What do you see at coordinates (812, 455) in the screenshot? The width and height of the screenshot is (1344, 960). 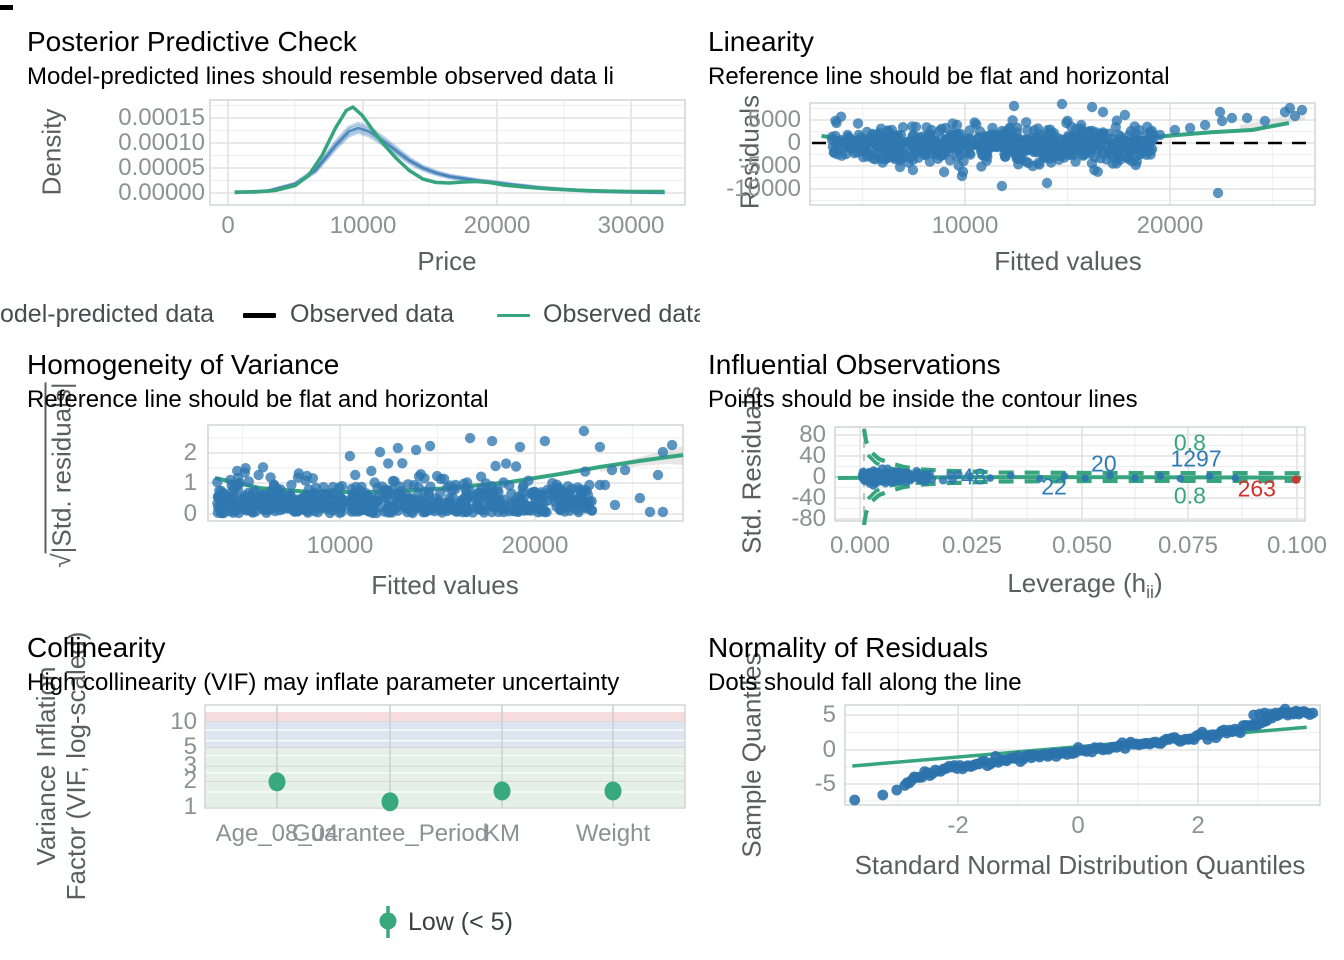 I see `tick-label: 40` at bounding box center [812, 455].